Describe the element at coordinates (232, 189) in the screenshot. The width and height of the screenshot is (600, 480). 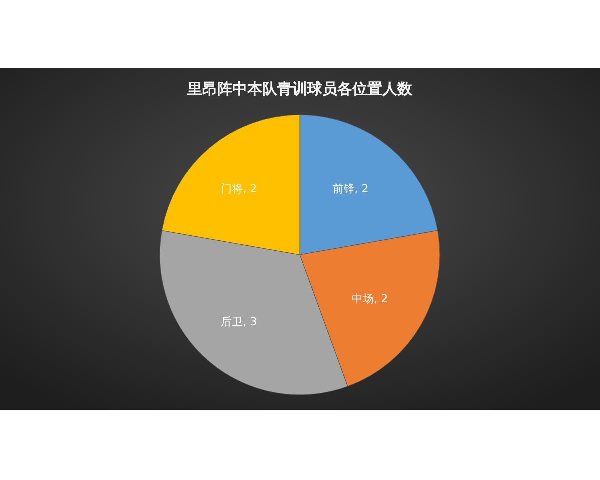
I see `slice-label: 门将` at that location.